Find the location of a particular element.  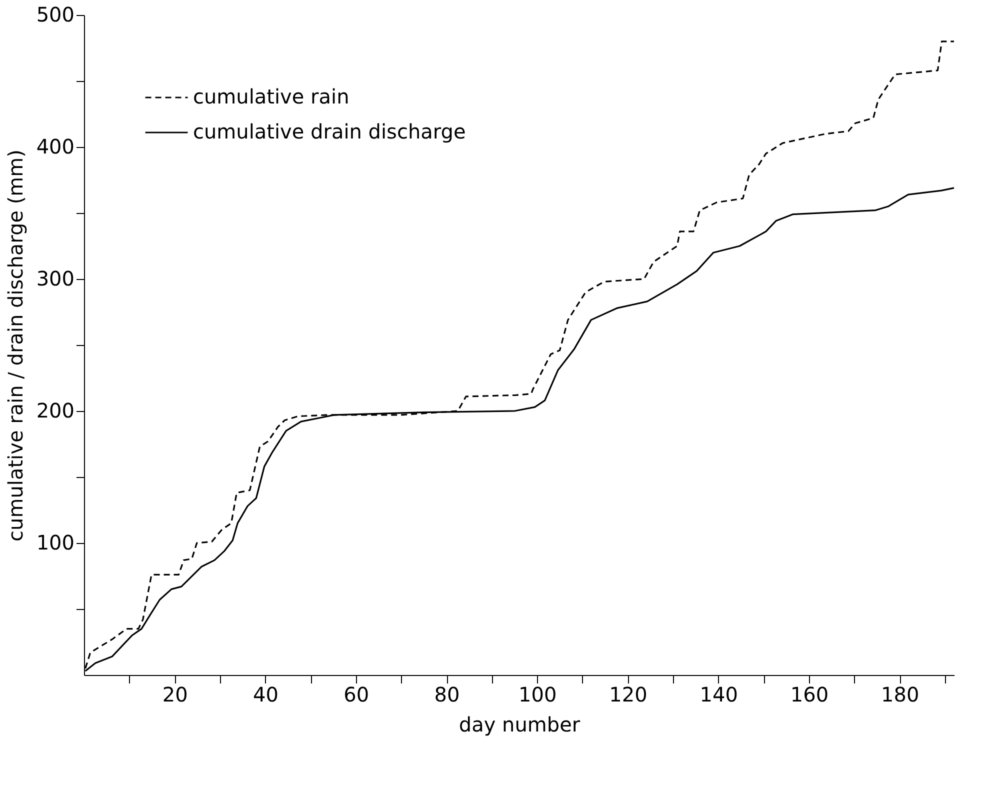

x-tick-label: 160 is located at coordinates (809, 694).